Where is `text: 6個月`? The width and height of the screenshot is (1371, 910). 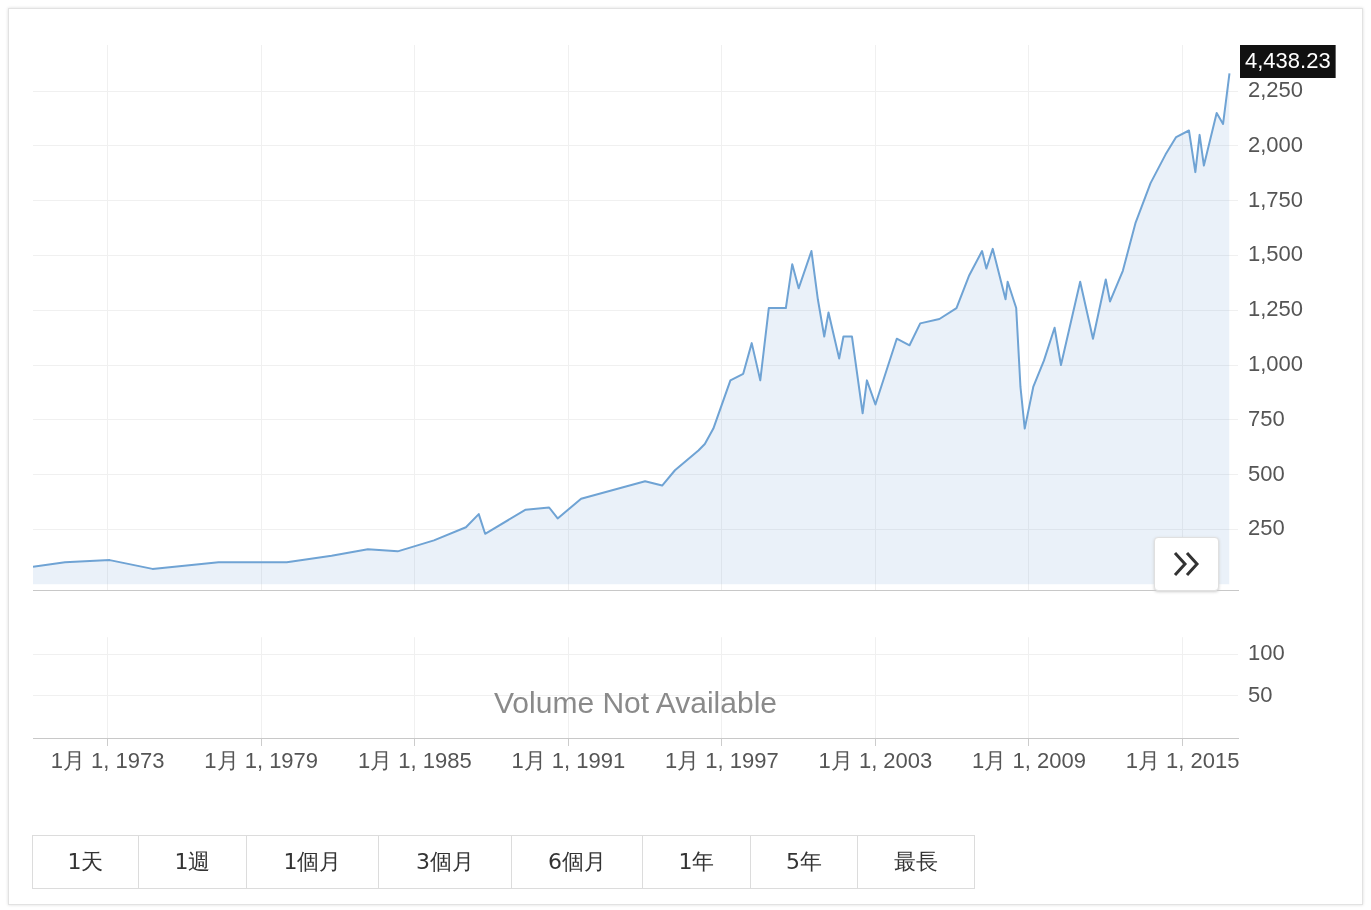 text: 6個月 is located at coordinates (577, 862).